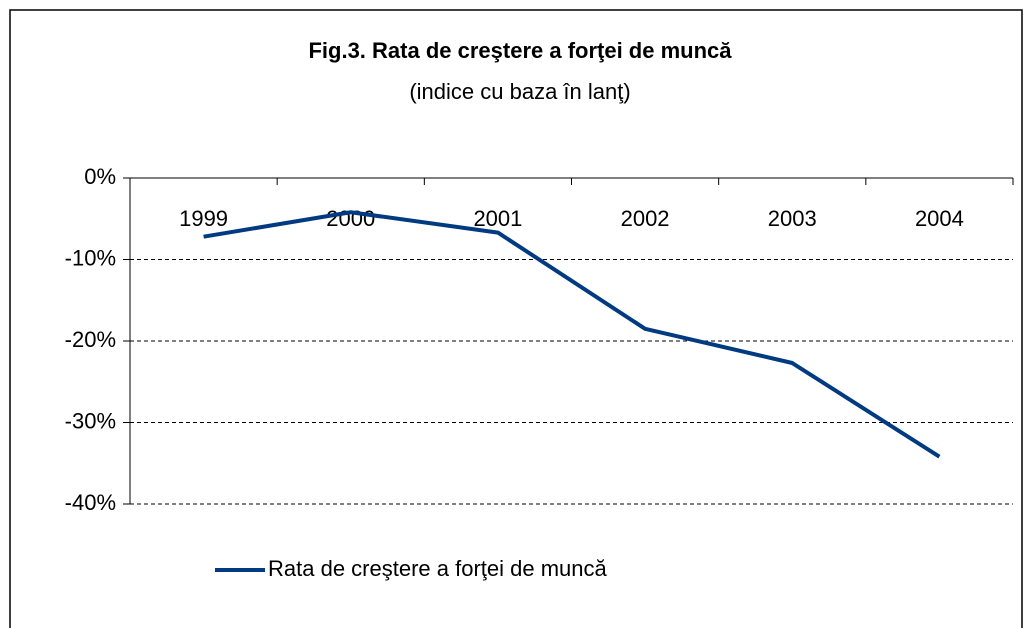 This screenshot has width=1032, height=628. Describe the element at coordinates (90, 257) in the screenshot. I see `y-tick-label: -10%` at that location.